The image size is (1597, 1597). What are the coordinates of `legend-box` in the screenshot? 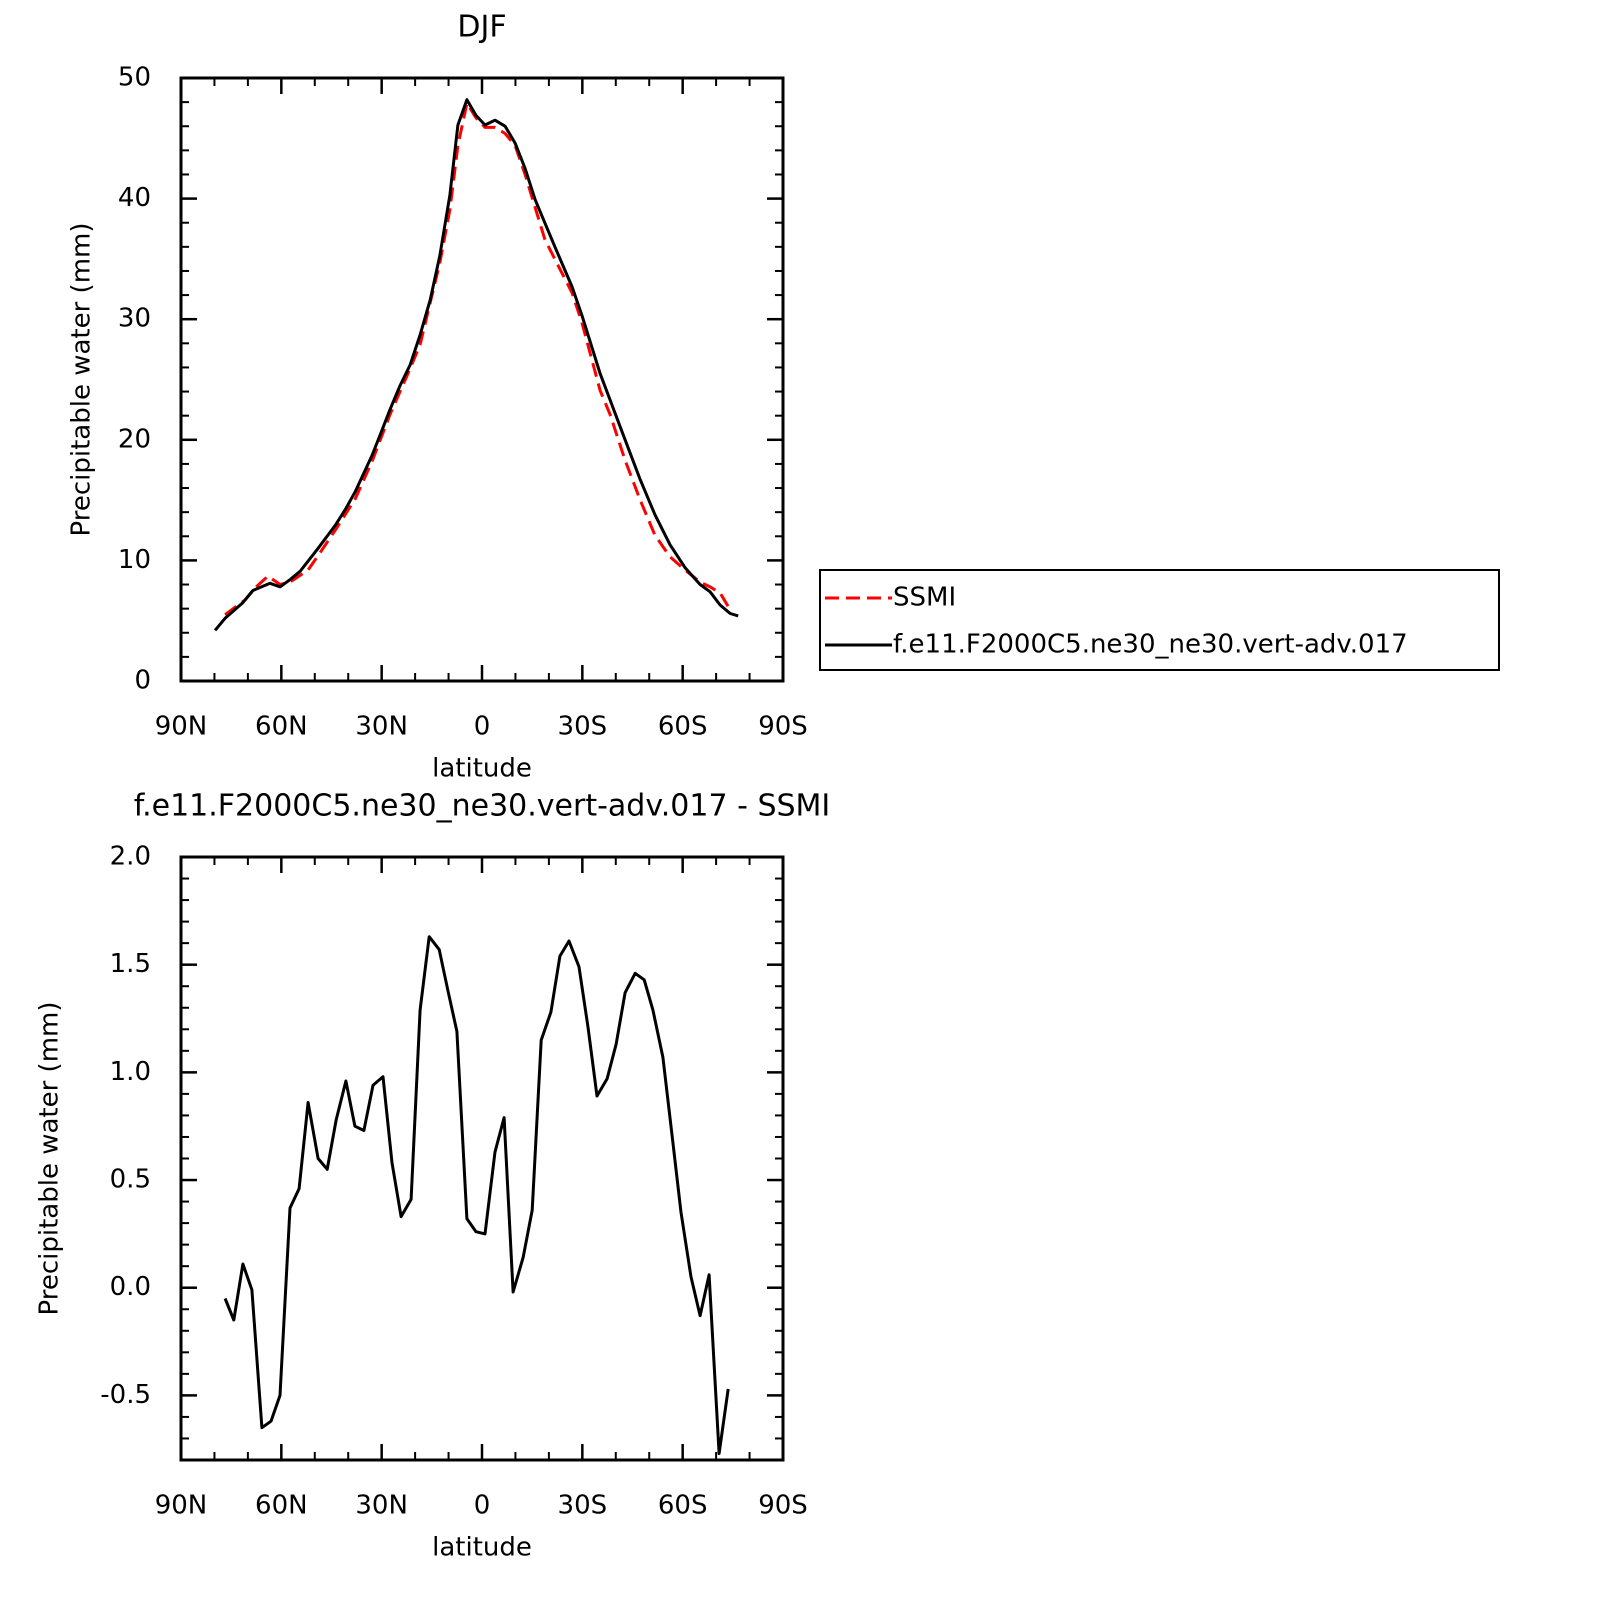 It's located at (1159, 620).